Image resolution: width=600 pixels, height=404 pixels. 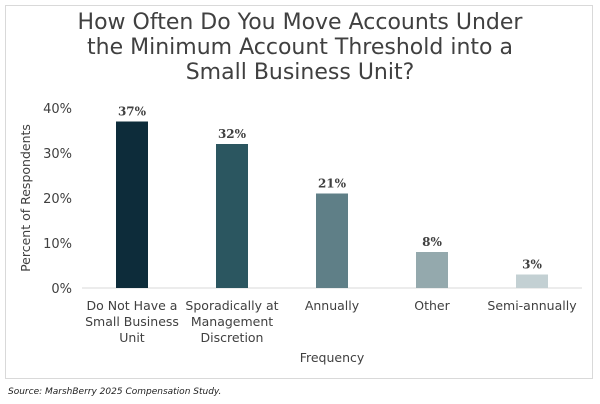 What do you see at coordinates (57, 199) in the screenshot?
I see `y-tick-label: 20%` at bounding box center [57, 199].